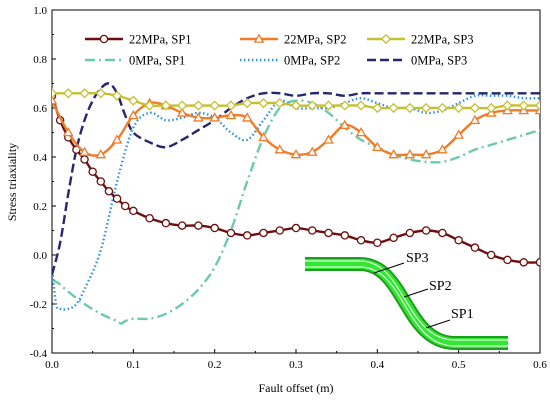 This screenshot has height=410, width=550. I want to click on x-tick-label-4: 0.4, so click(377, 365).